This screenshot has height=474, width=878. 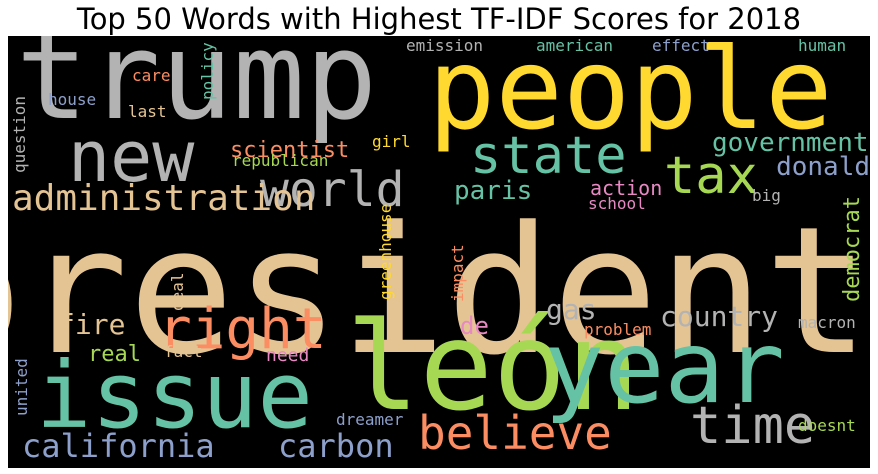 I want to click on word-37: girl, so click(x=391, y=141).